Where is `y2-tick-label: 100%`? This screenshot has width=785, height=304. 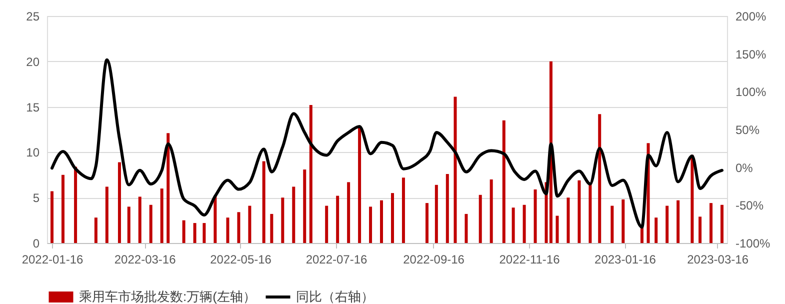 y2-tick-label: 100% is located at coordinates (751, 92).